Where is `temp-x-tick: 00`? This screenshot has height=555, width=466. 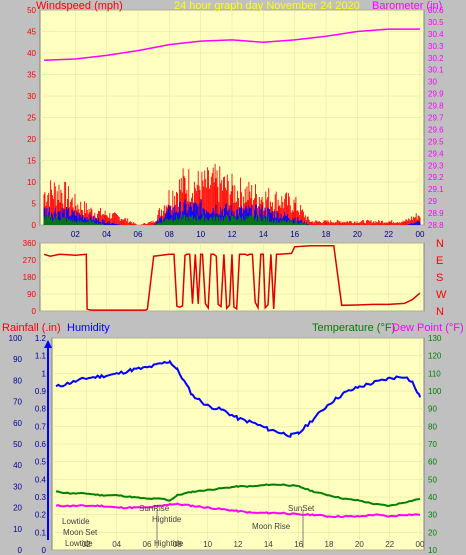
temp-x-tick: 00 is located at coordinates (420, 544).